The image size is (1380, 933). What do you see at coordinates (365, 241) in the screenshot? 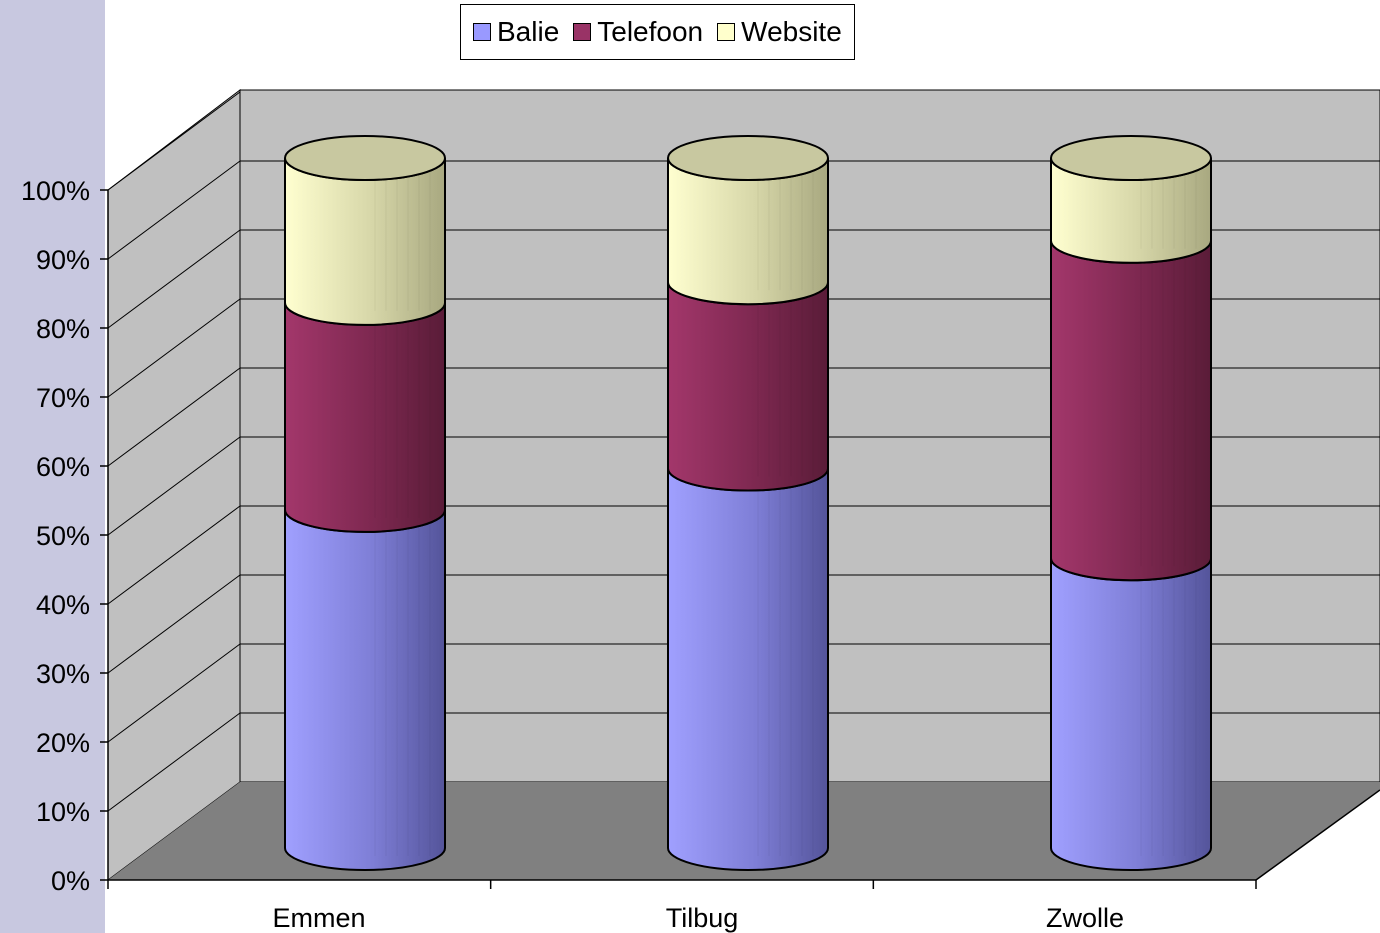
I see `bar-segment-website` at bounding box center [365, 241].